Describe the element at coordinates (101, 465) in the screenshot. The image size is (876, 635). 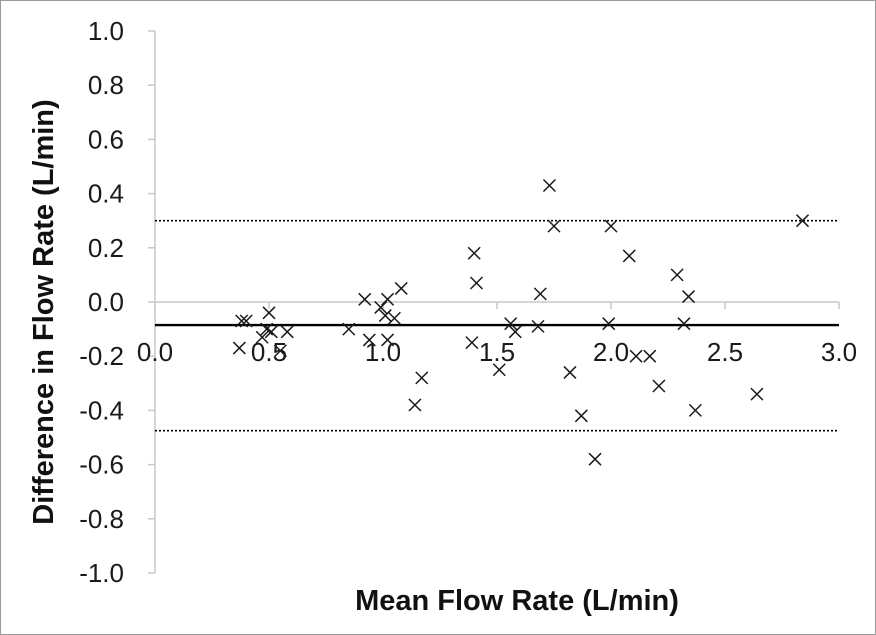
I see `y-tick-label: -0.6` at that location.